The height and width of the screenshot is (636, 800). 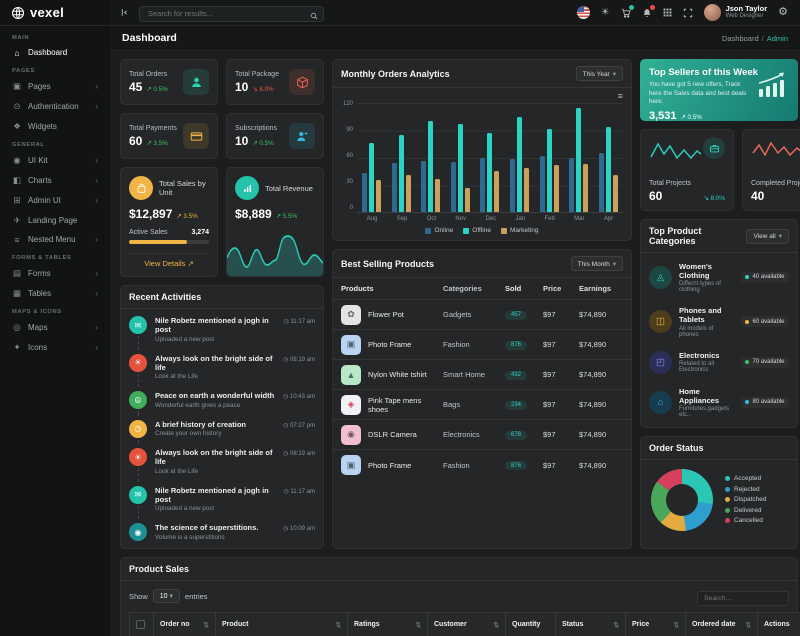 I want to click on user-role: Web Designer, so click(x=744, y=16).